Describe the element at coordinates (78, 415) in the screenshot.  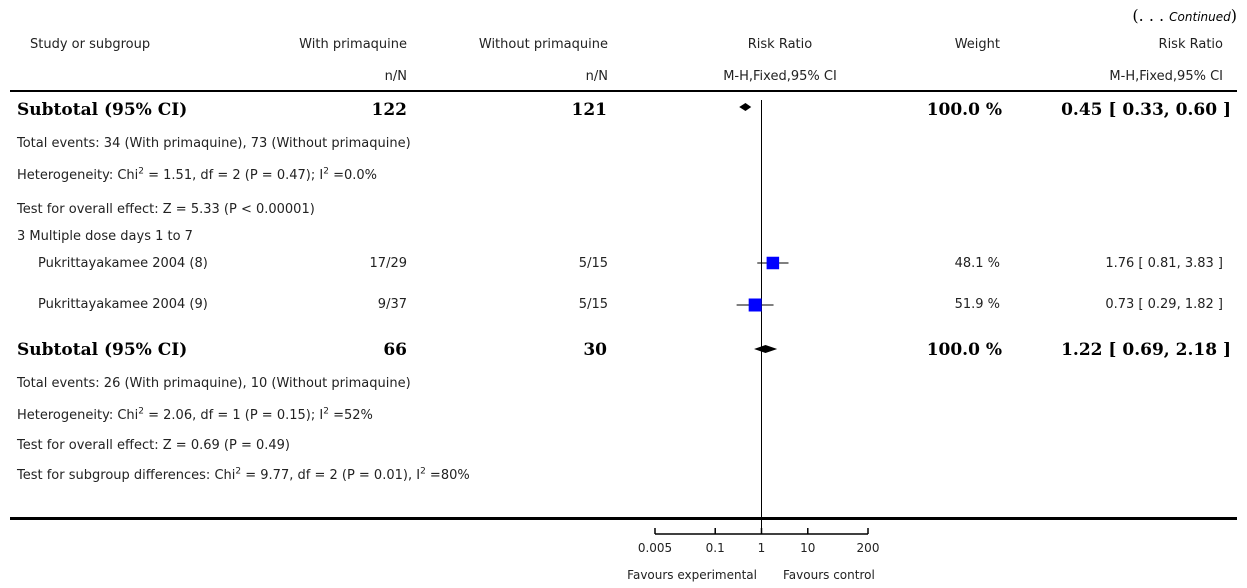
I see `het-2-a: Heterogeneity: Chi` at that location.